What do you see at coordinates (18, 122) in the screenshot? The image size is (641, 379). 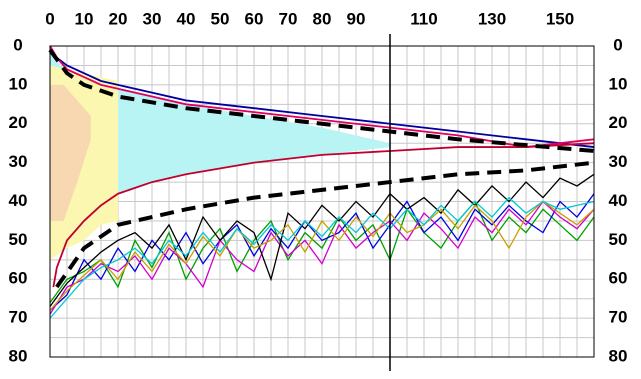 I see `y-tick-label: 20` at bounding box center [18, 122].